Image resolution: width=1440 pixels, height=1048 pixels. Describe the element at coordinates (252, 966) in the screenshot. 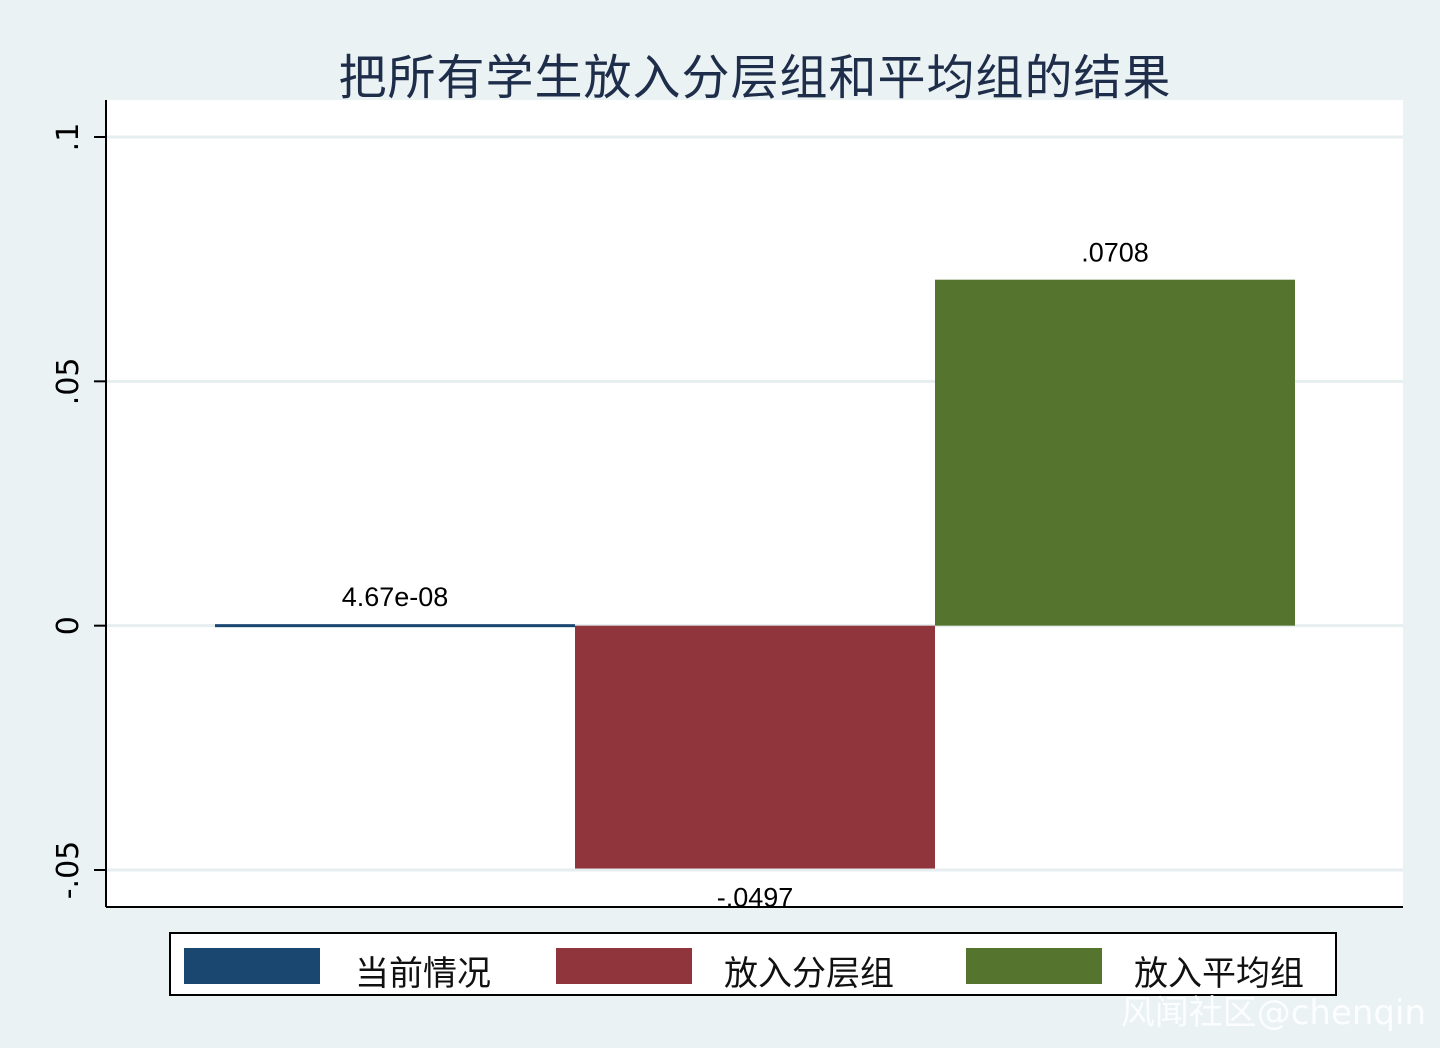

I see `legend-swatch-current` at that location.